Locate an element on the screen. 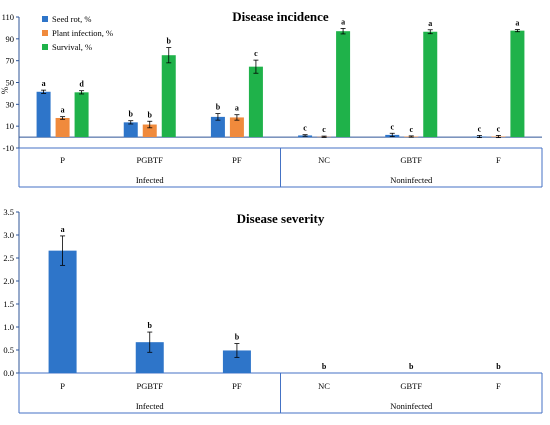 The width and height of the screenshot is (550, 425). y-tick-label: 70 is located at coordinates (10, 61).